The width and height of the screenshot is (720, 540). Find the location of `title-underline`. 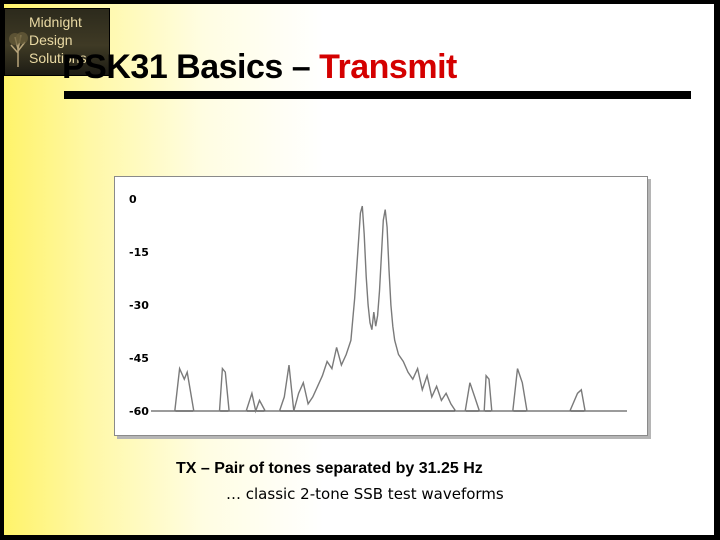

title-underline is located at coordinates (377, 95).